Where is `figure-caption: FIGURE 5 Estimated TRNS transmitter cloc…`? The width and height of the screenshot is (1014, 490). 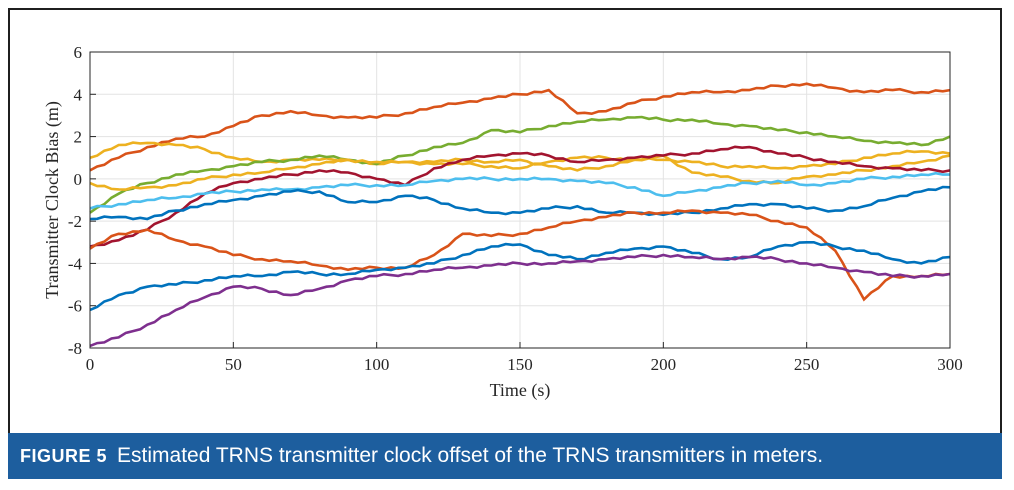 figure-caption: FIGURE 5 Estimated TRNS transmitter cloc… is located at coordinates (505, 456).